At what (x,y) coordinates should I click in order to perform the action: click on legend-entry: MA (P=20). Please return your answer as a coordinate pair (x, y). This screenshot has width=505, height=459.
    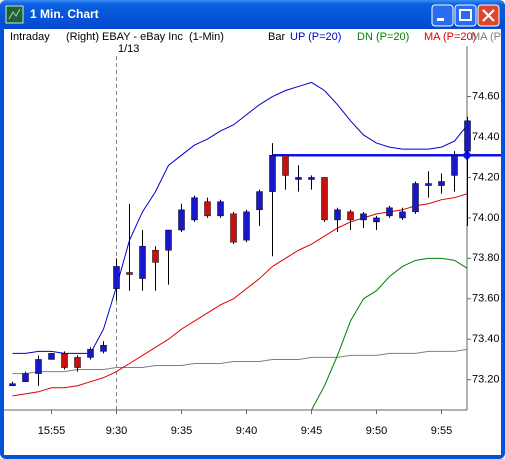
    Looking at the image, I should click on (450, 37).